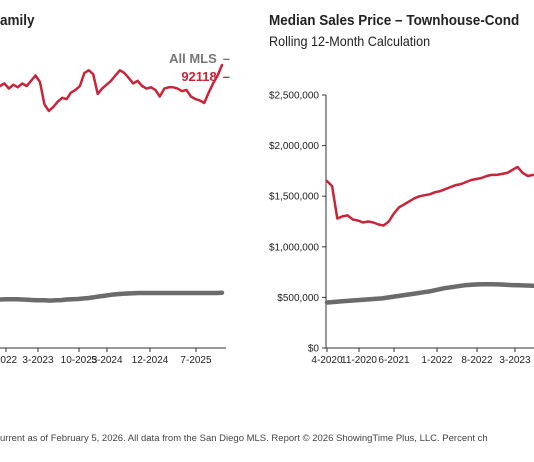 The image size is (534, 462). What do you see at coordinates (226, 58) in the screenshot?
I see `legend-marker-all-mls: –` at bounding box center [226, 58].